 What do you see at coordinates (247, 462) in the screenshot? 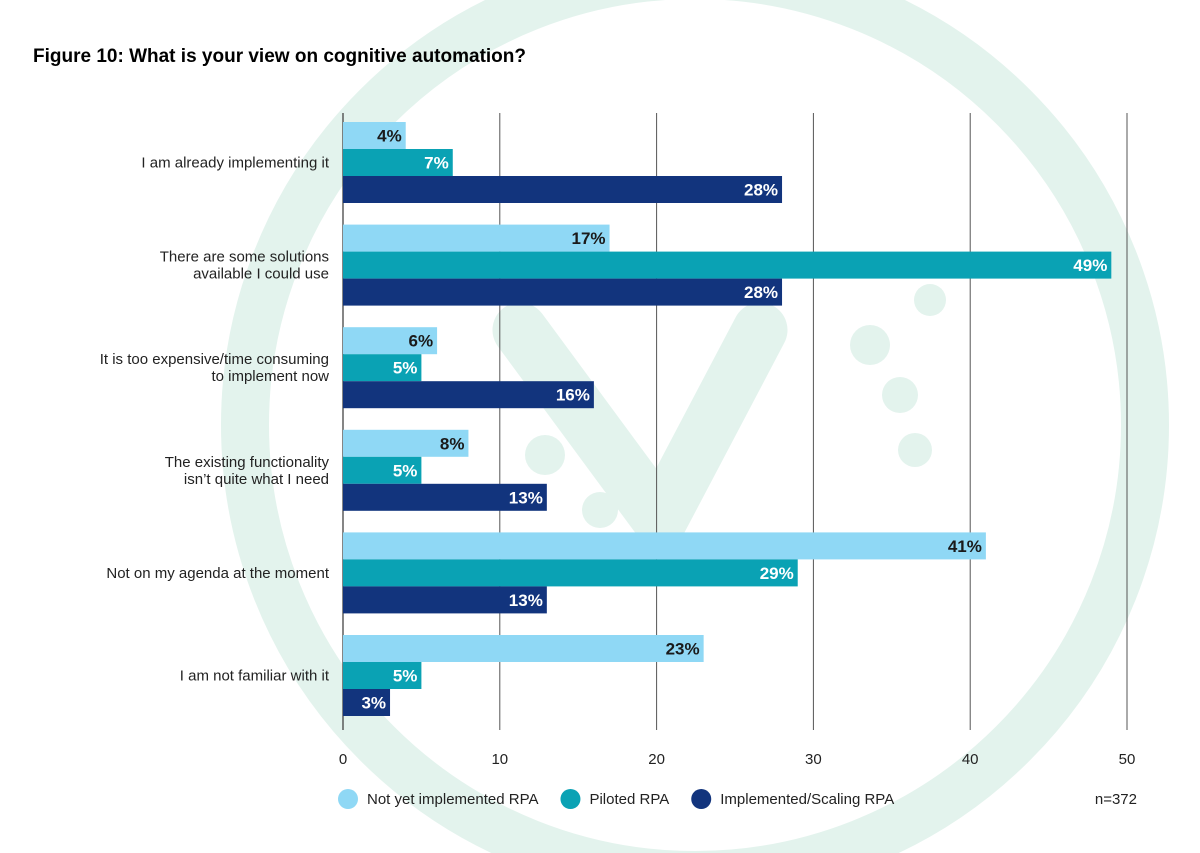
I see `category-label: The existing functionality` at bounding box center [247, 462].